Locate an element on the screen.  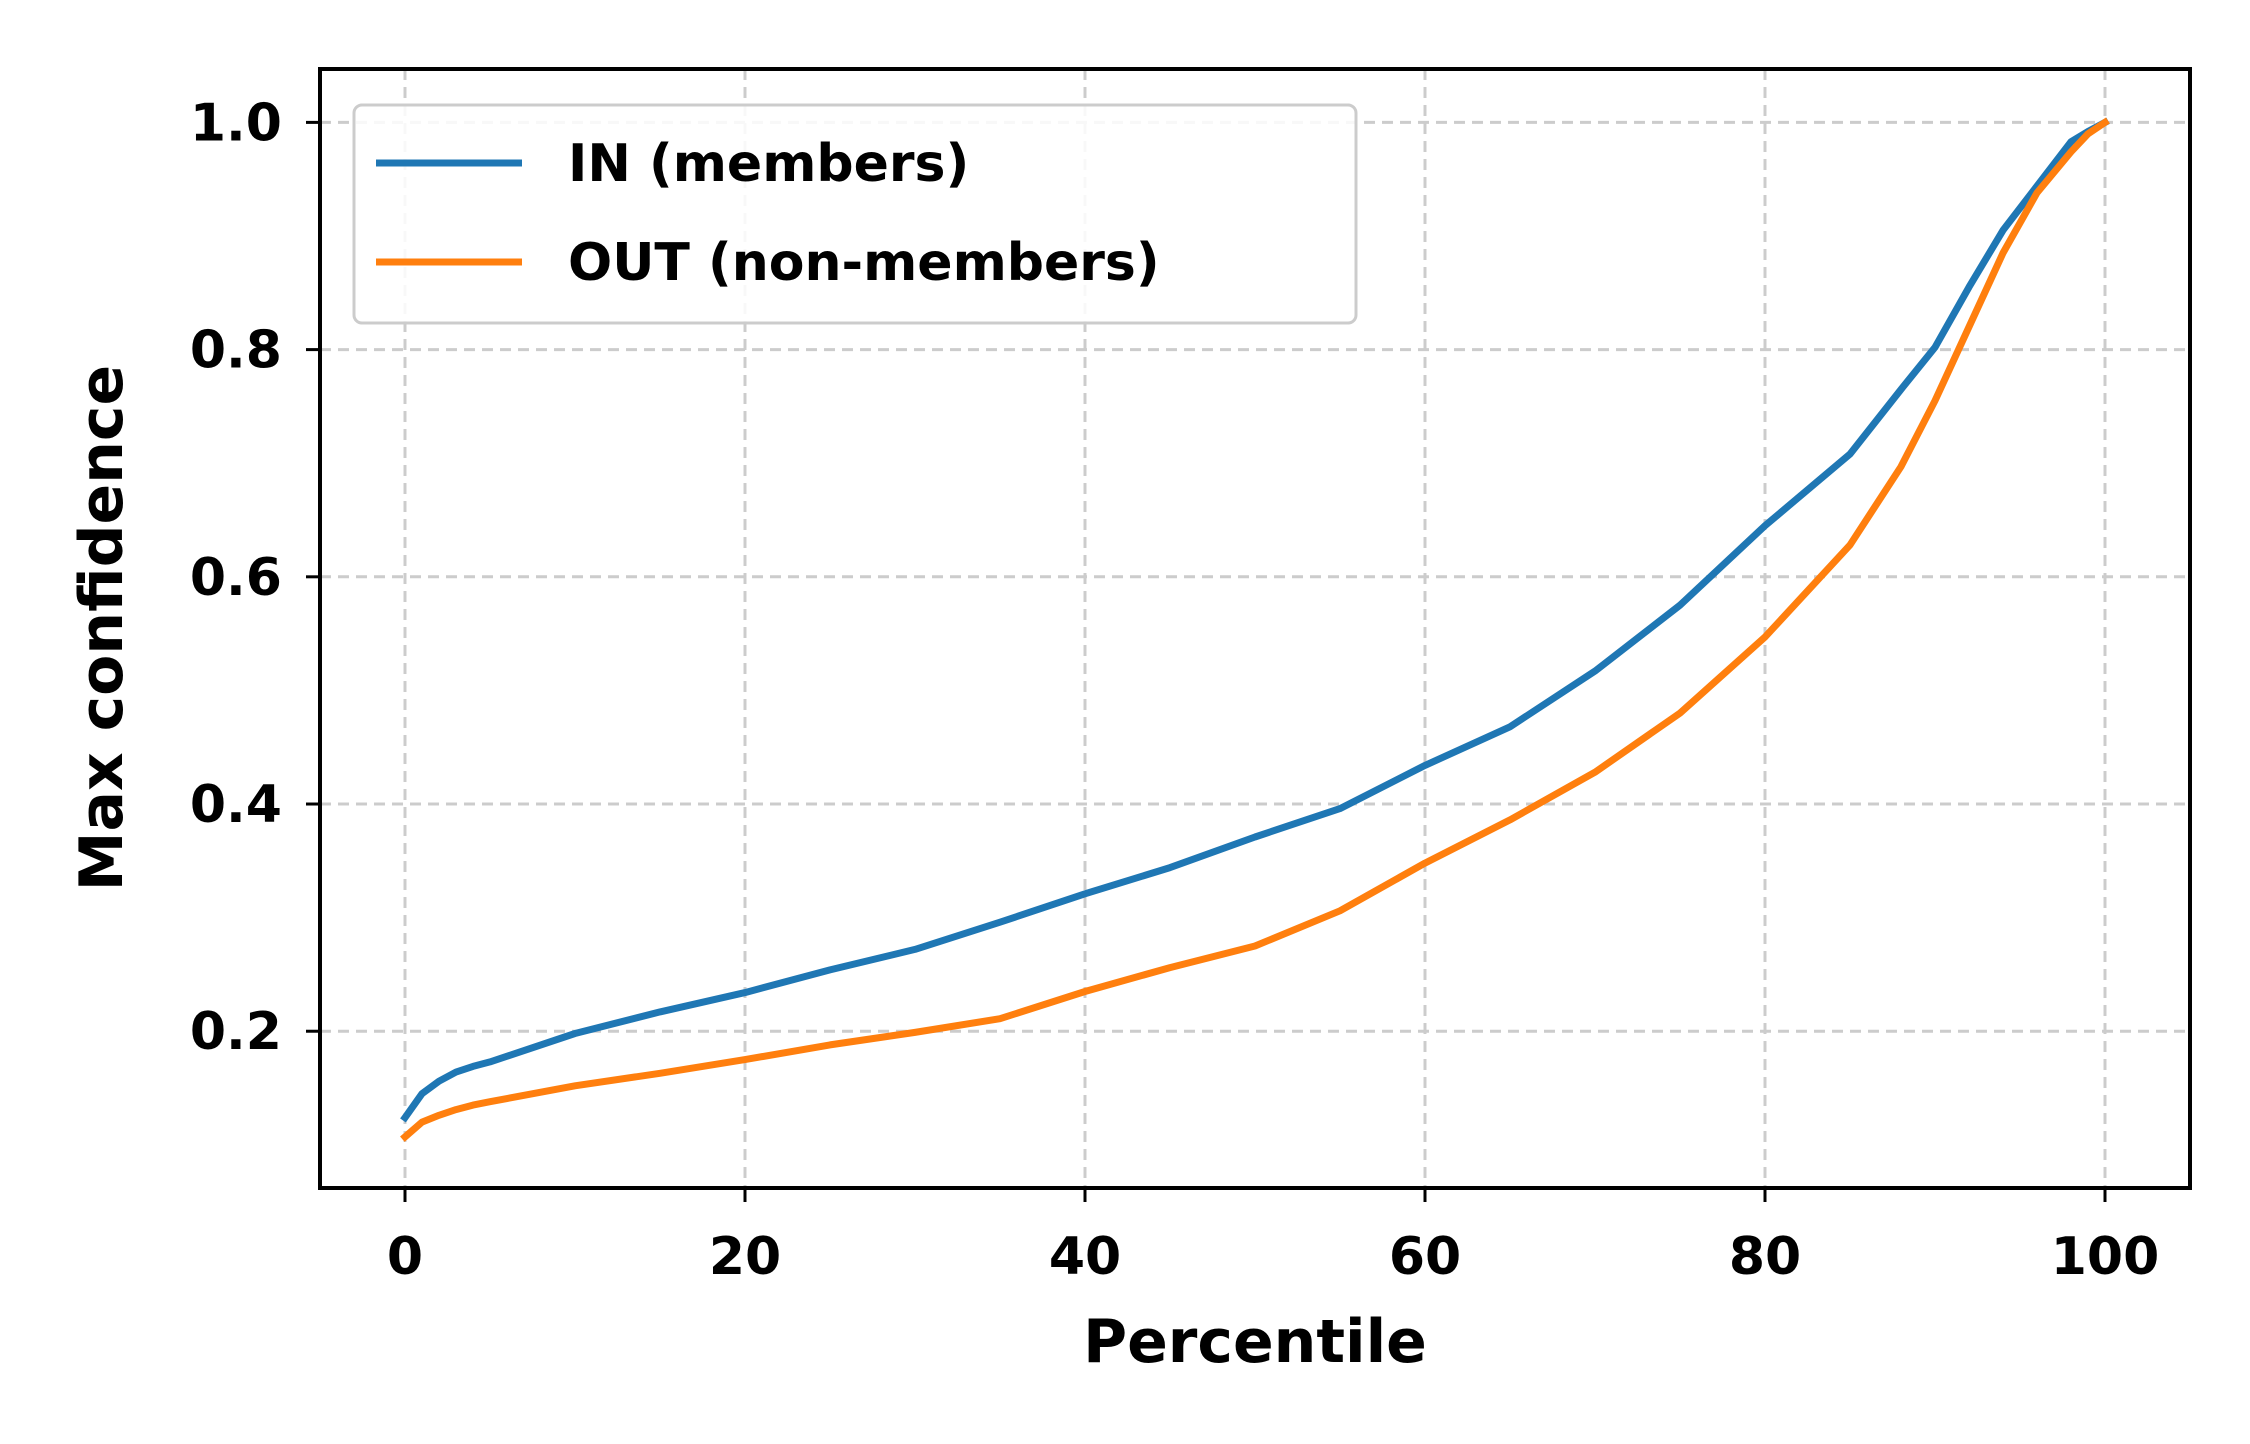
x-tick-label: 0 is located at coordinates (405, 1257).